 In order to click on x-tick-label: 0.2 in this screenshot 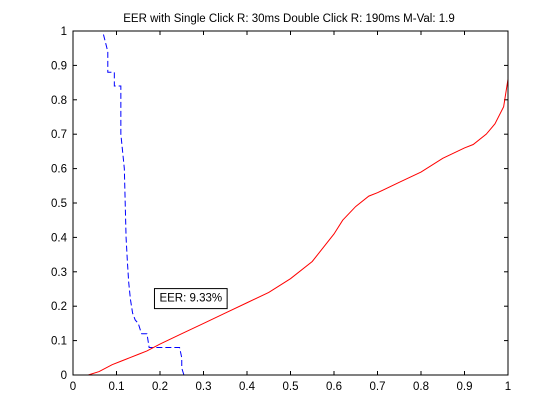, I will do `click(160, 387)`.